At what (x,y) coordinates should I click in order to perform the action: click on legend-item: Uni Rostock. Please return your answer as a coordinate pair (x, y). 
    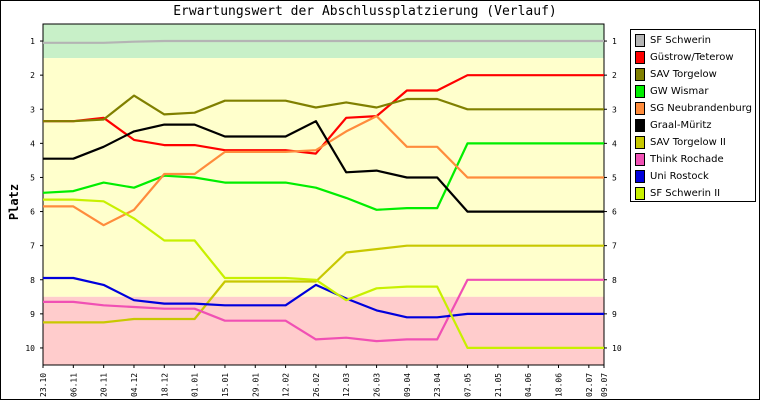
    Looking at the image, I should click on (693, 176).